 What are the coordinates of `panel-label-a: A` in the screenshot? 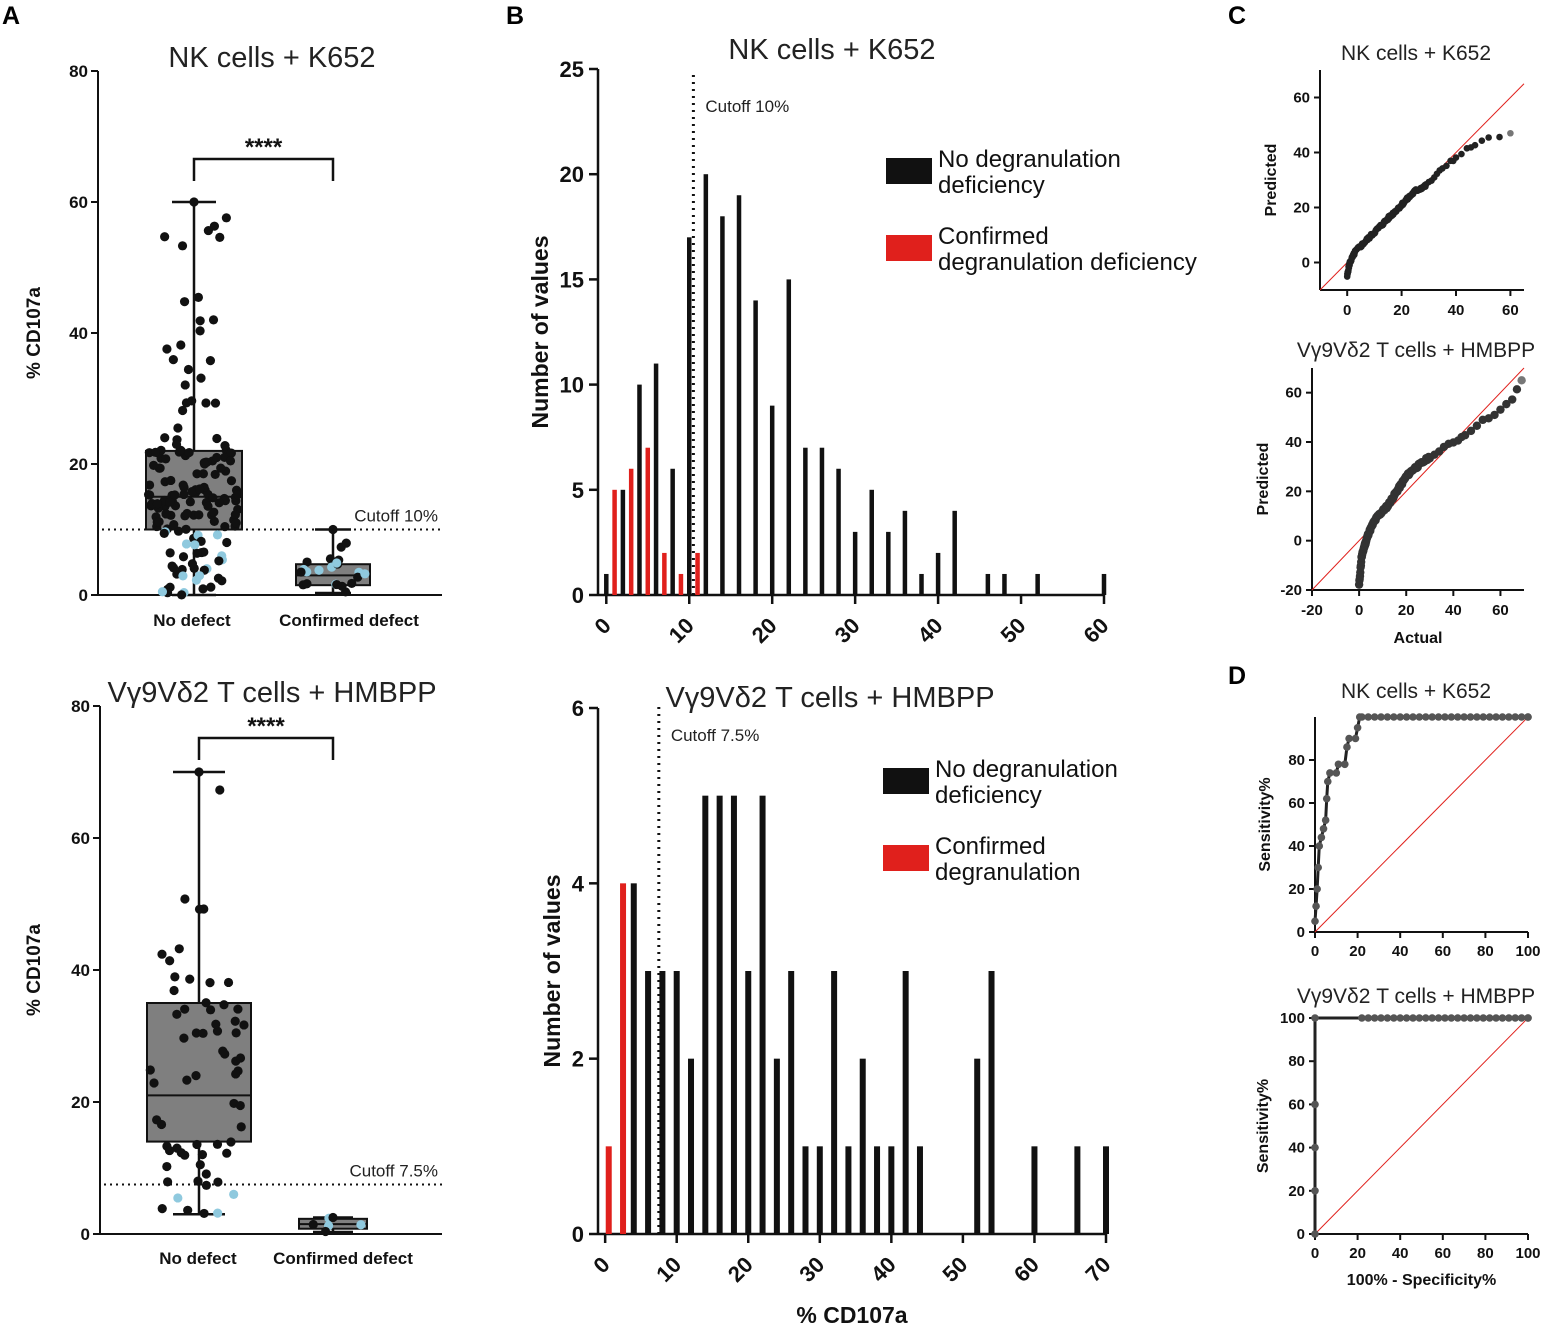 It's located at (11, 16).